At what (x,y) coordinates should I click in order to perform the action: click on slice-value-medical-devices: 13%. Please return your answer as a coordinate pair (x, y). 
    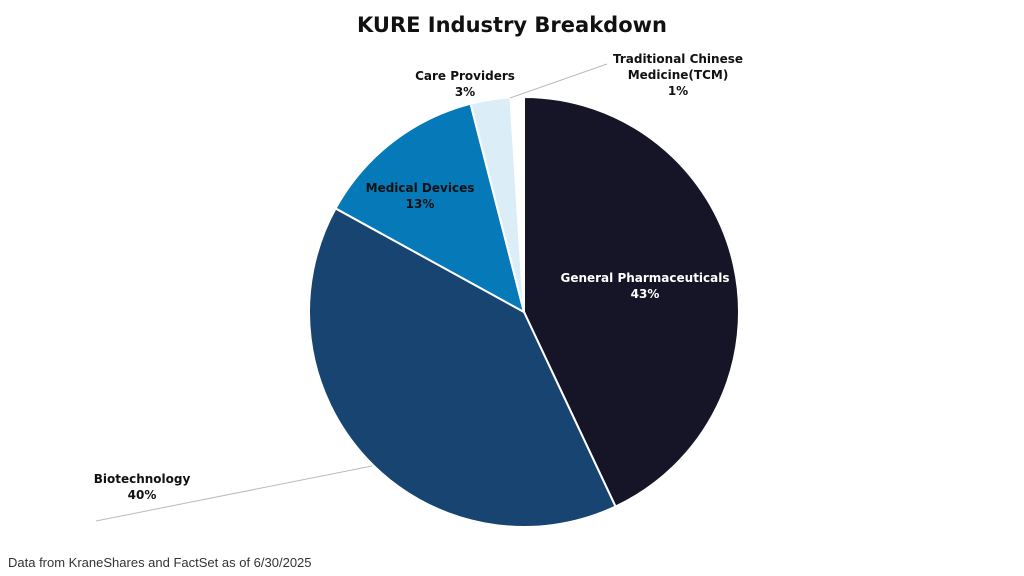
    Looking at the image, I should click on (420, 204).